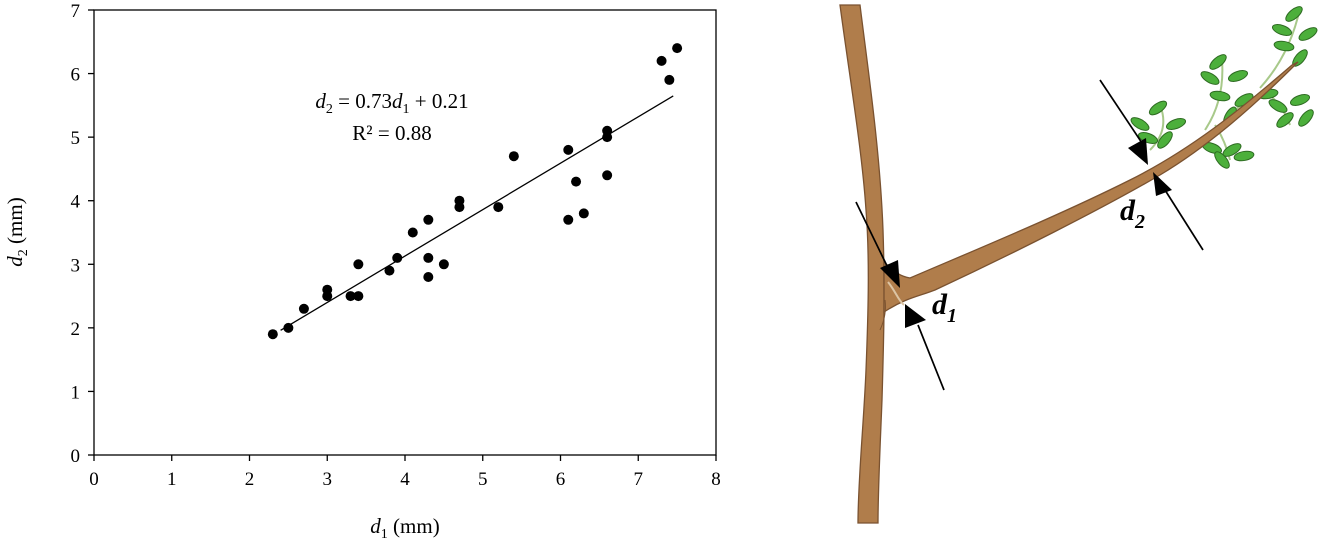  Describe the element at coordinates (328, 479) in the screenshot. I see `x-tick-label: 3` at that location.